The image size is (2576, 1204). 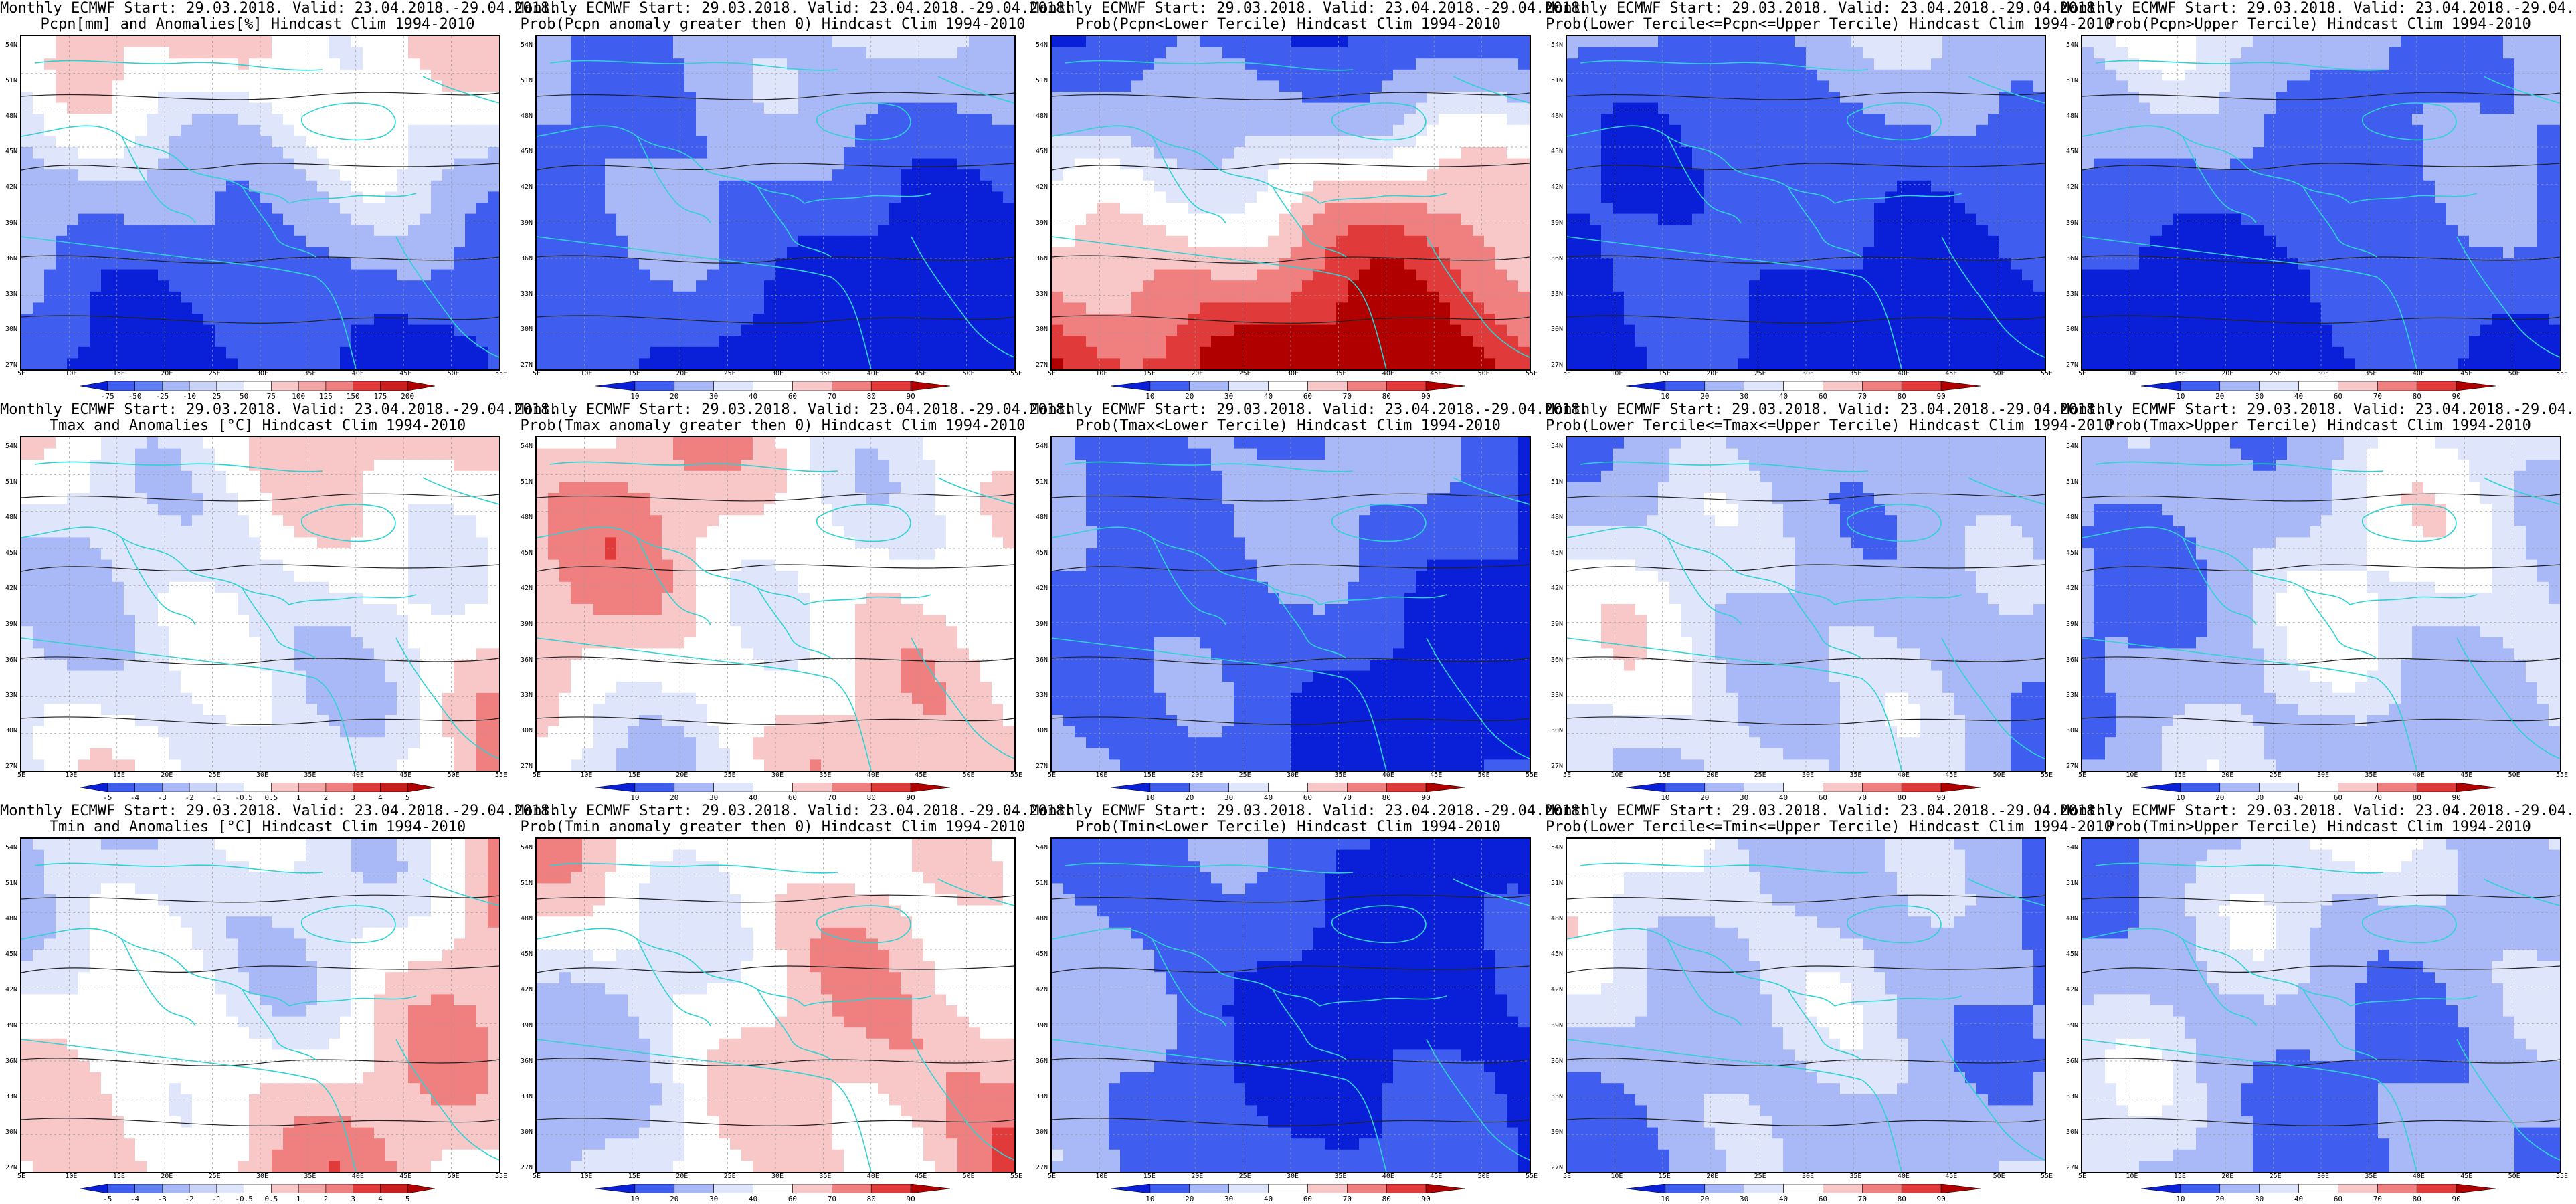 What do you see at coordinates (2180, 373) in the screenshot?
I see `lon-tick-label: 15E` at bounding box center [2180, 373].